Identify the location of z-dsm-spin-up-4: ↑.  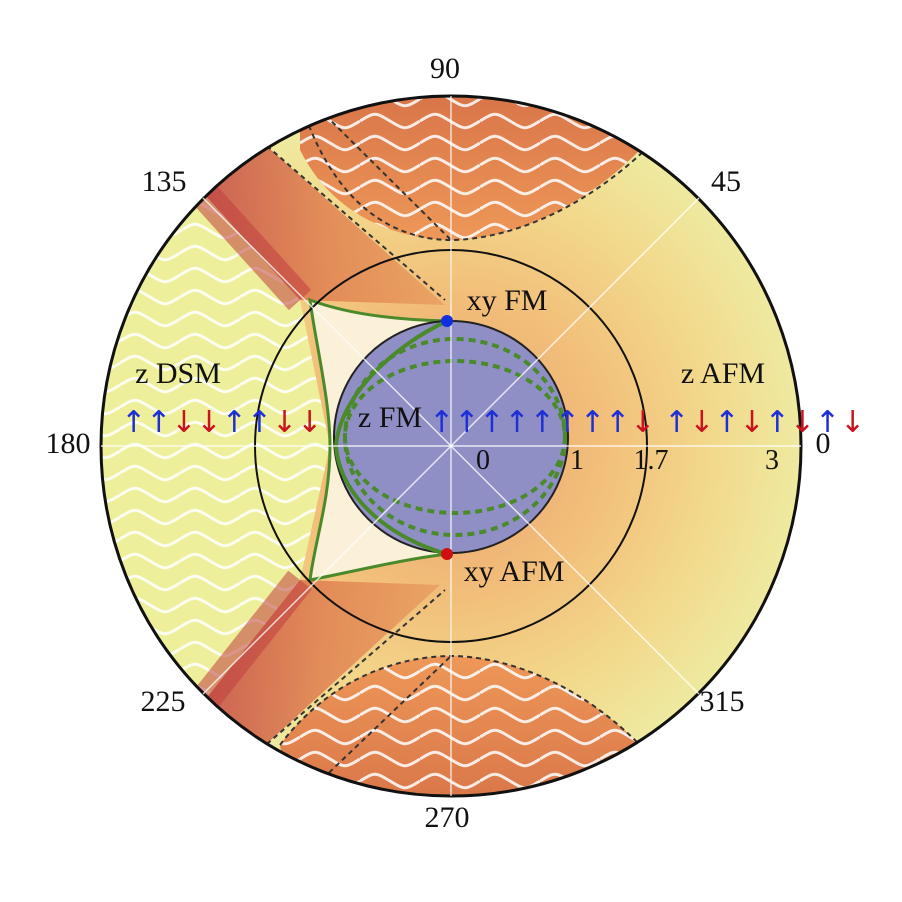
(234, 422).